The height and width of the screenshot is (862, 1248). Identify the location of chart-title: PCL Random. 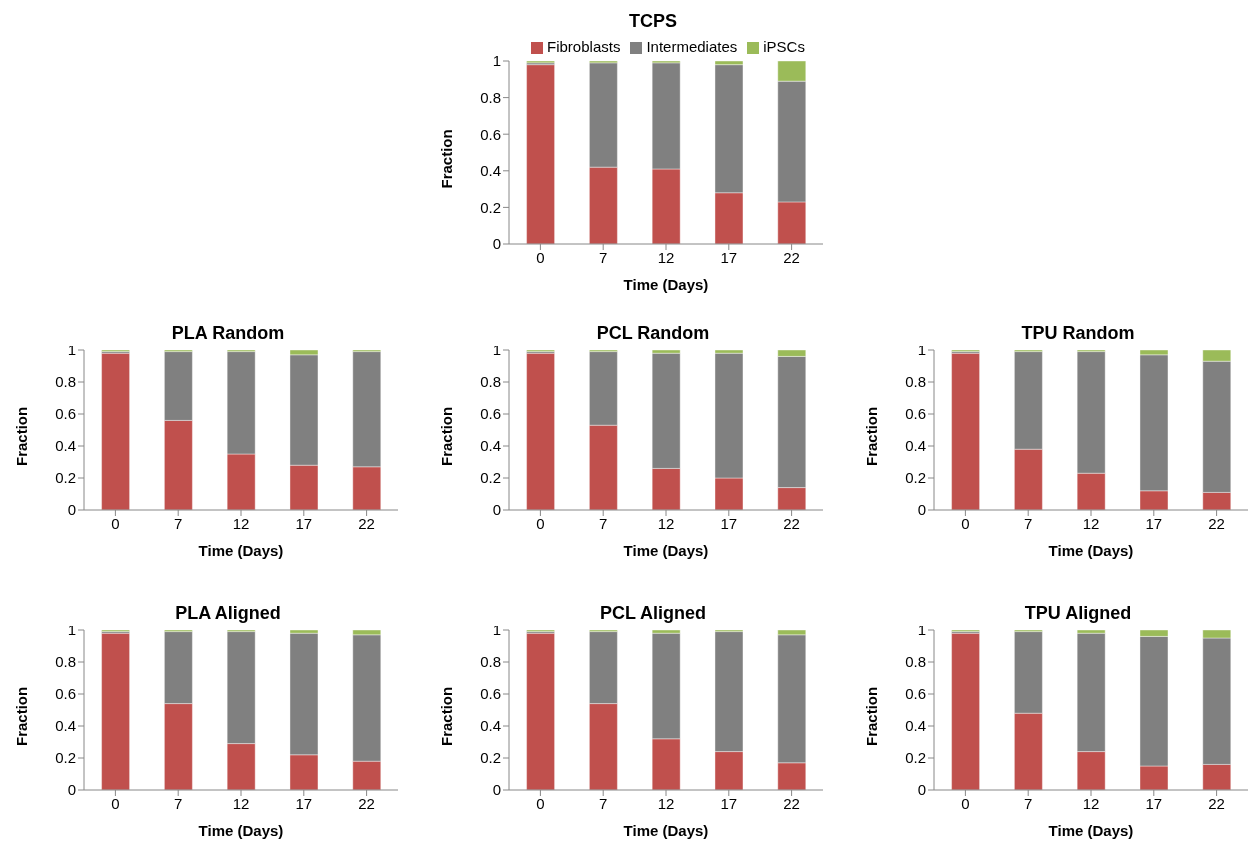
(653, 333).